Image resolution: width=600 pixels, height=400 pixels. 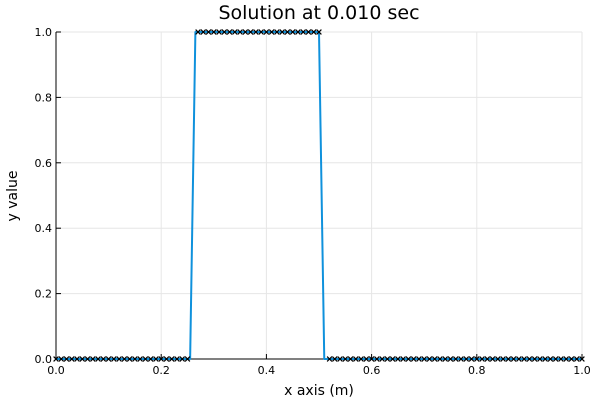 I want to click on y-tick-label: 0.6, so click(x=44, y=163).